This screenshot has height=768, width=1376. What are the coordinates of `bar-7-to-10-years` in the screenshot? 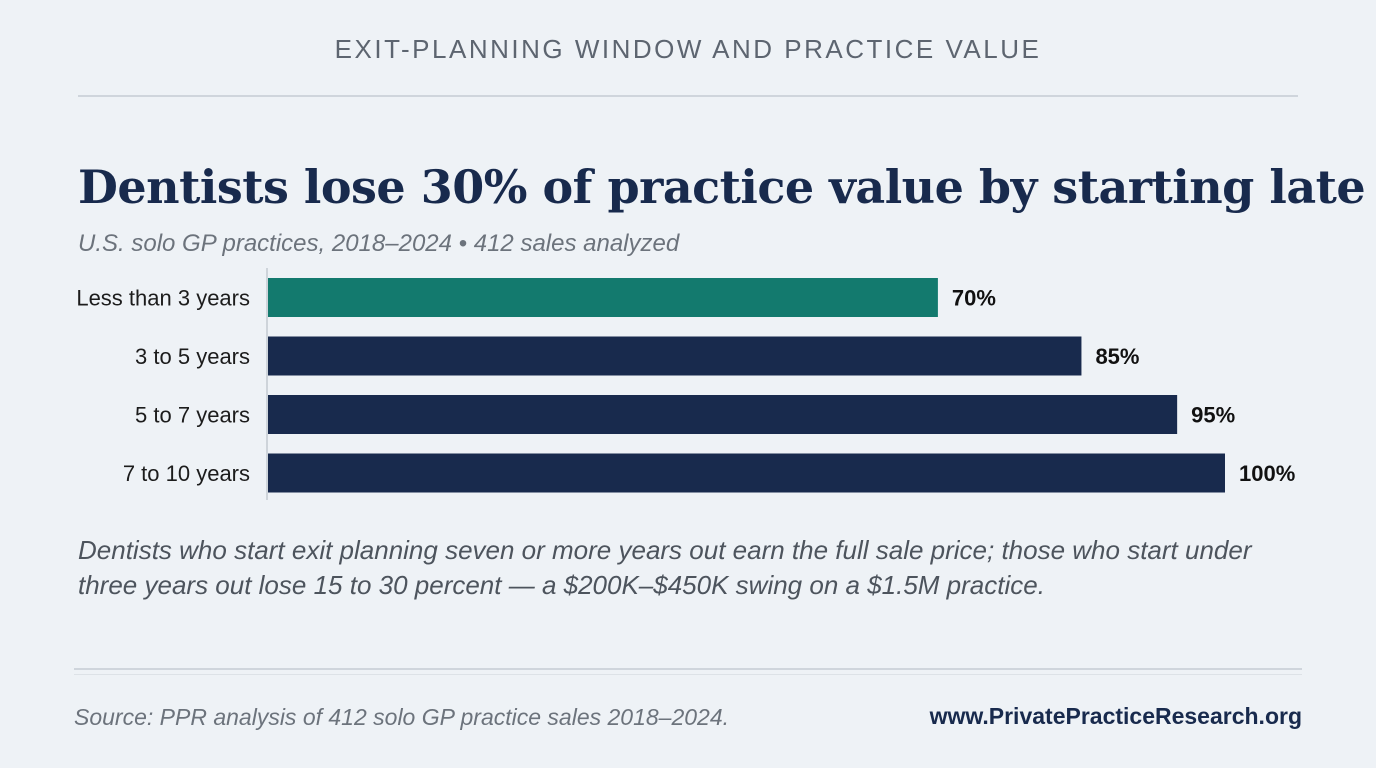 It's located at (746, 473).